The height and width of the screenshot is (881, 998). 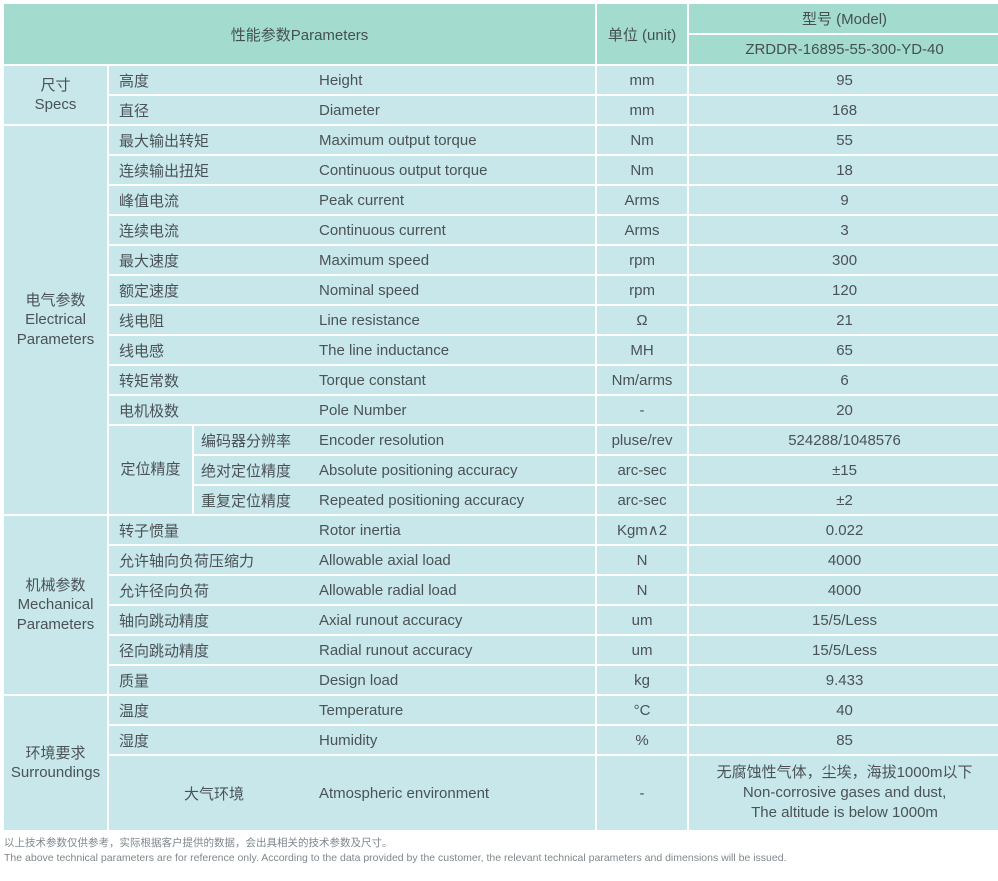 What do you see at coordinates (842, 680) in the screenshot?
I see `value-cell: 9.433` at bounding box center [842, 680].